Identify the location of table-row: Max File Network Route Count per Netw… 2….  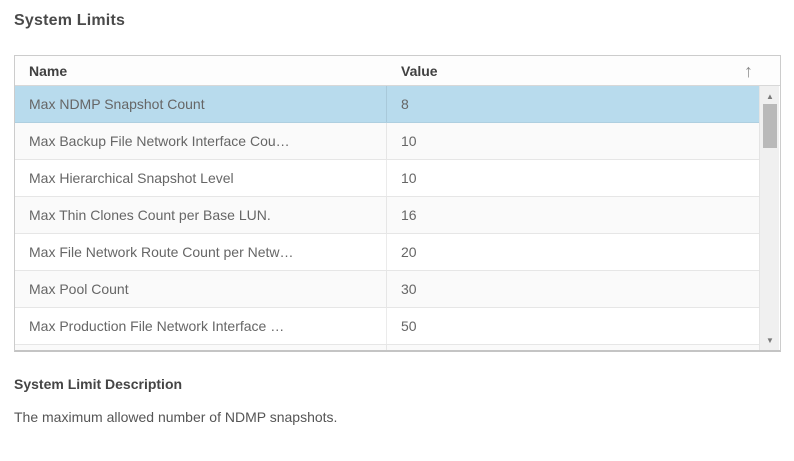
(387, 252).